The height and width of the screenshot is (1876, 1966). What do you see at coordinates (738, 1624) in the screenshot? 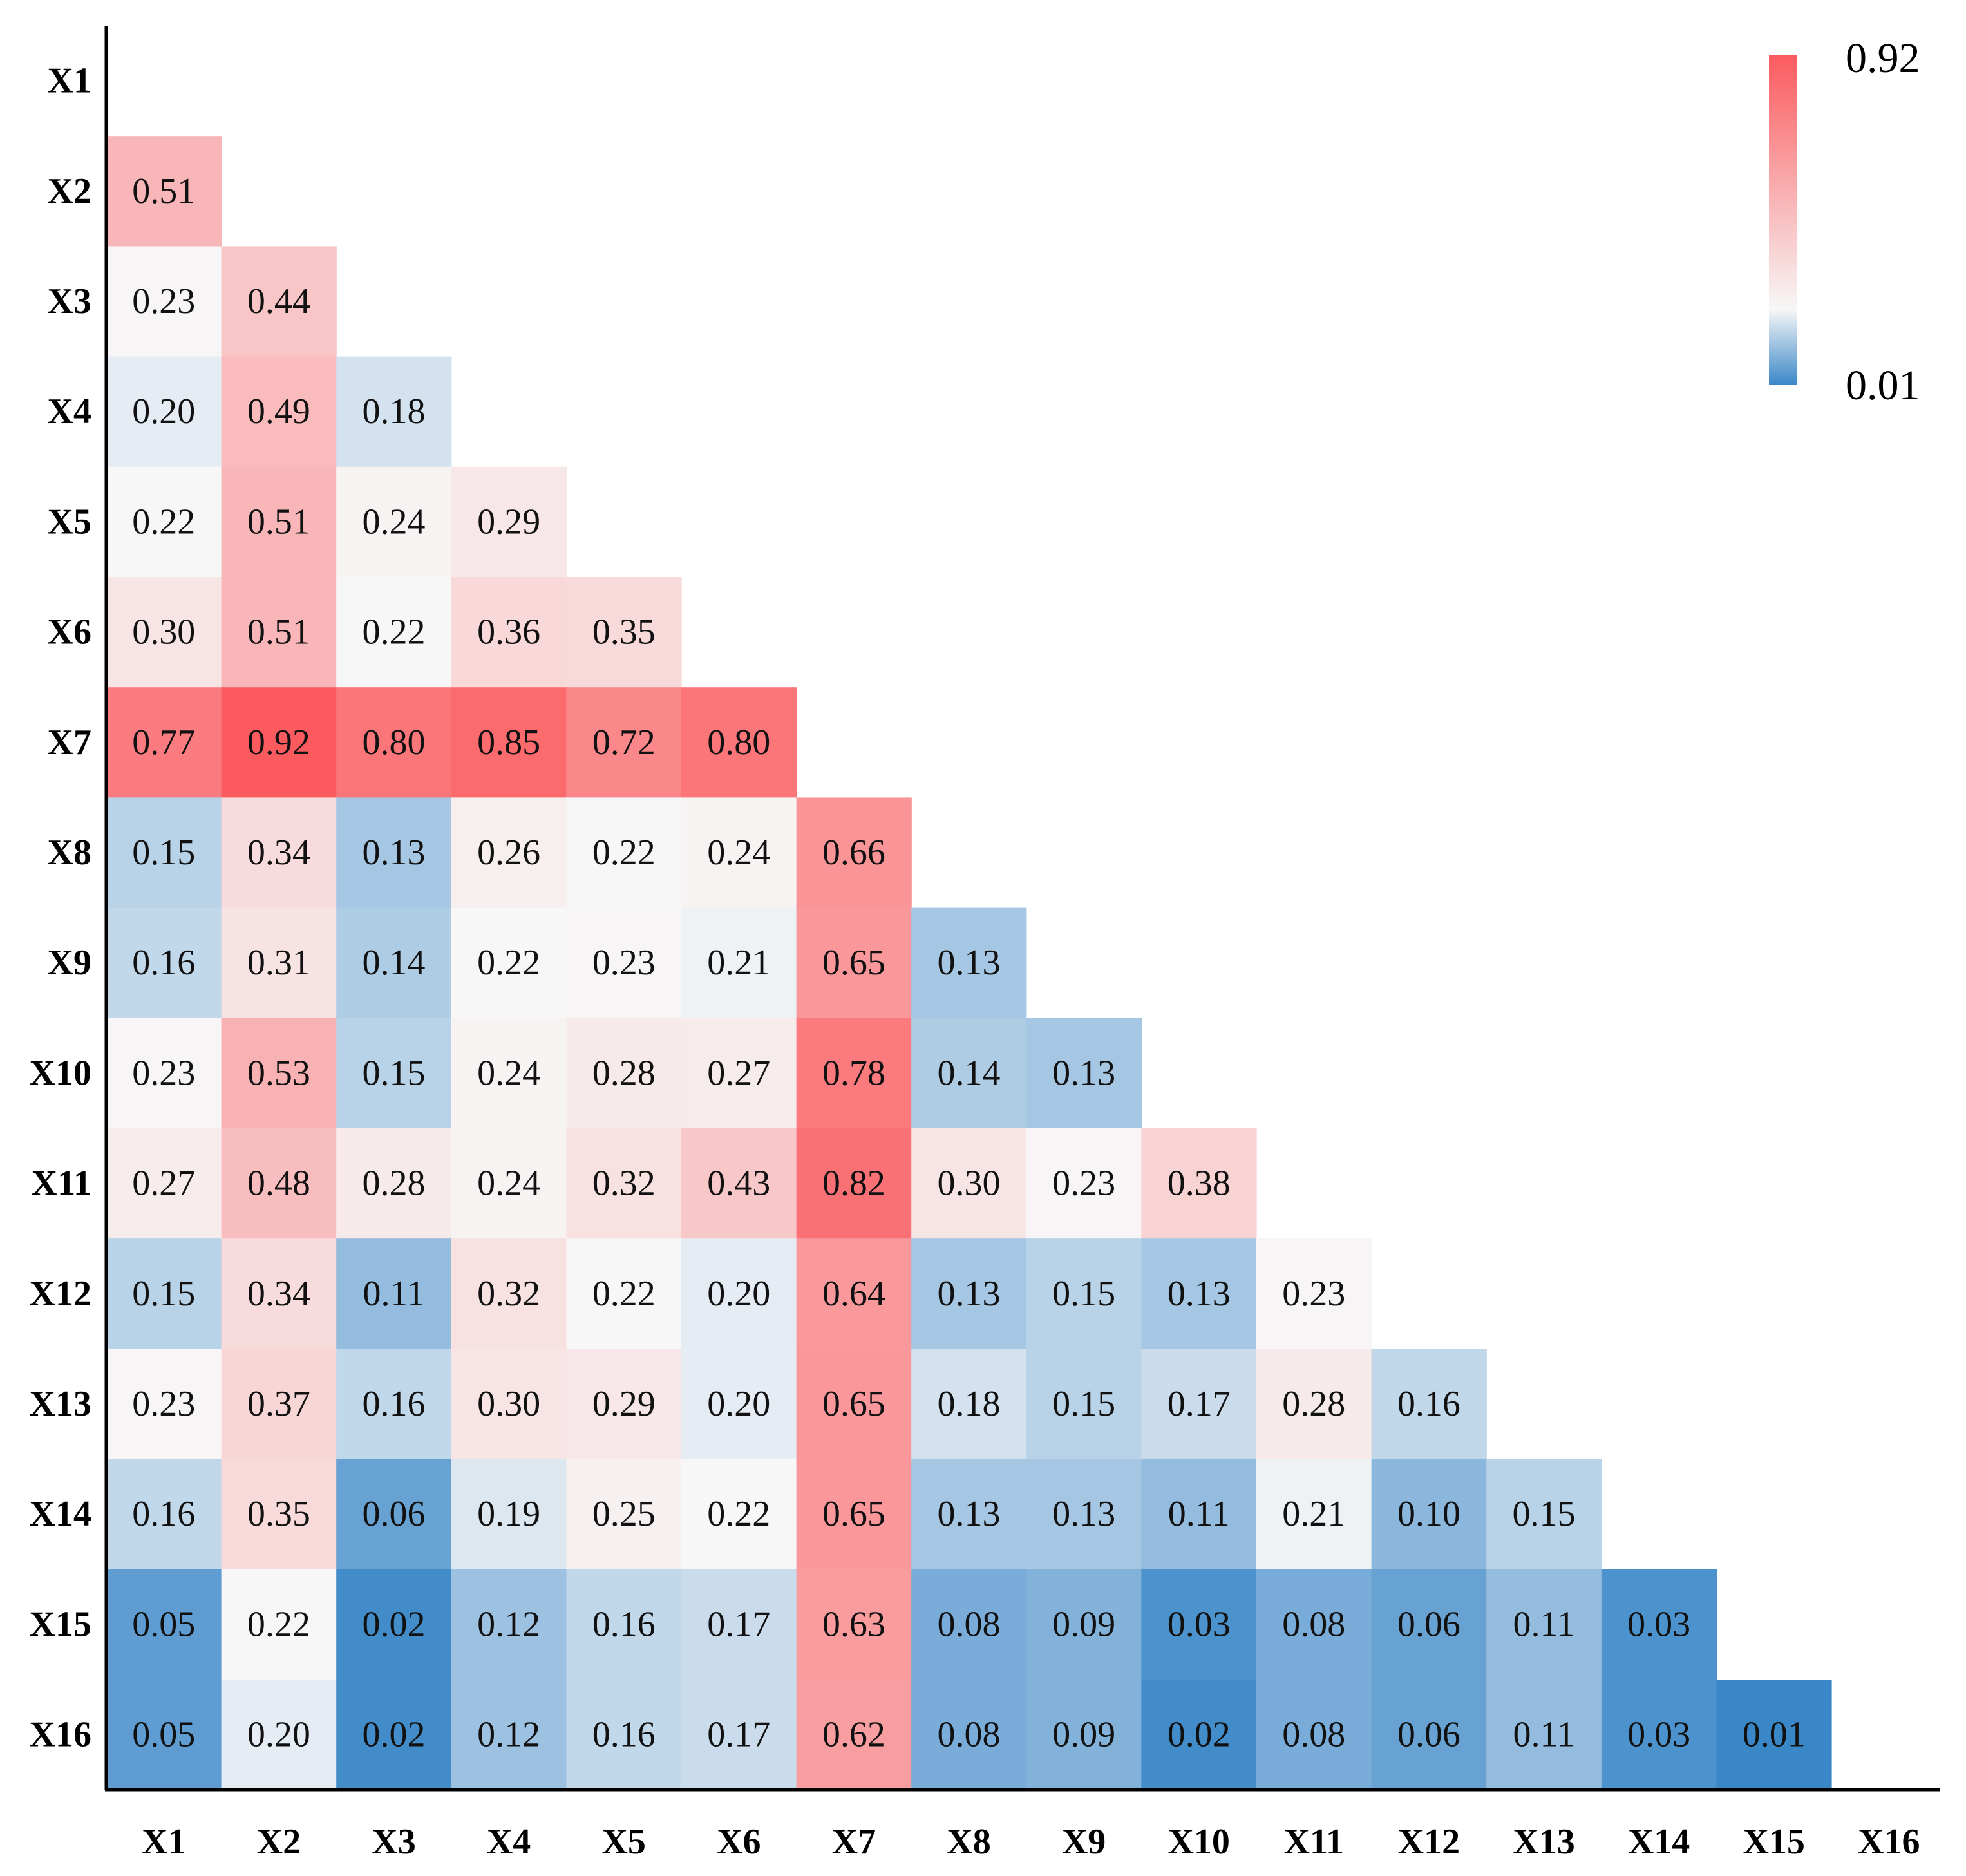
I see `cell-value-label: 0.17` at bounding box center [738, 1624].